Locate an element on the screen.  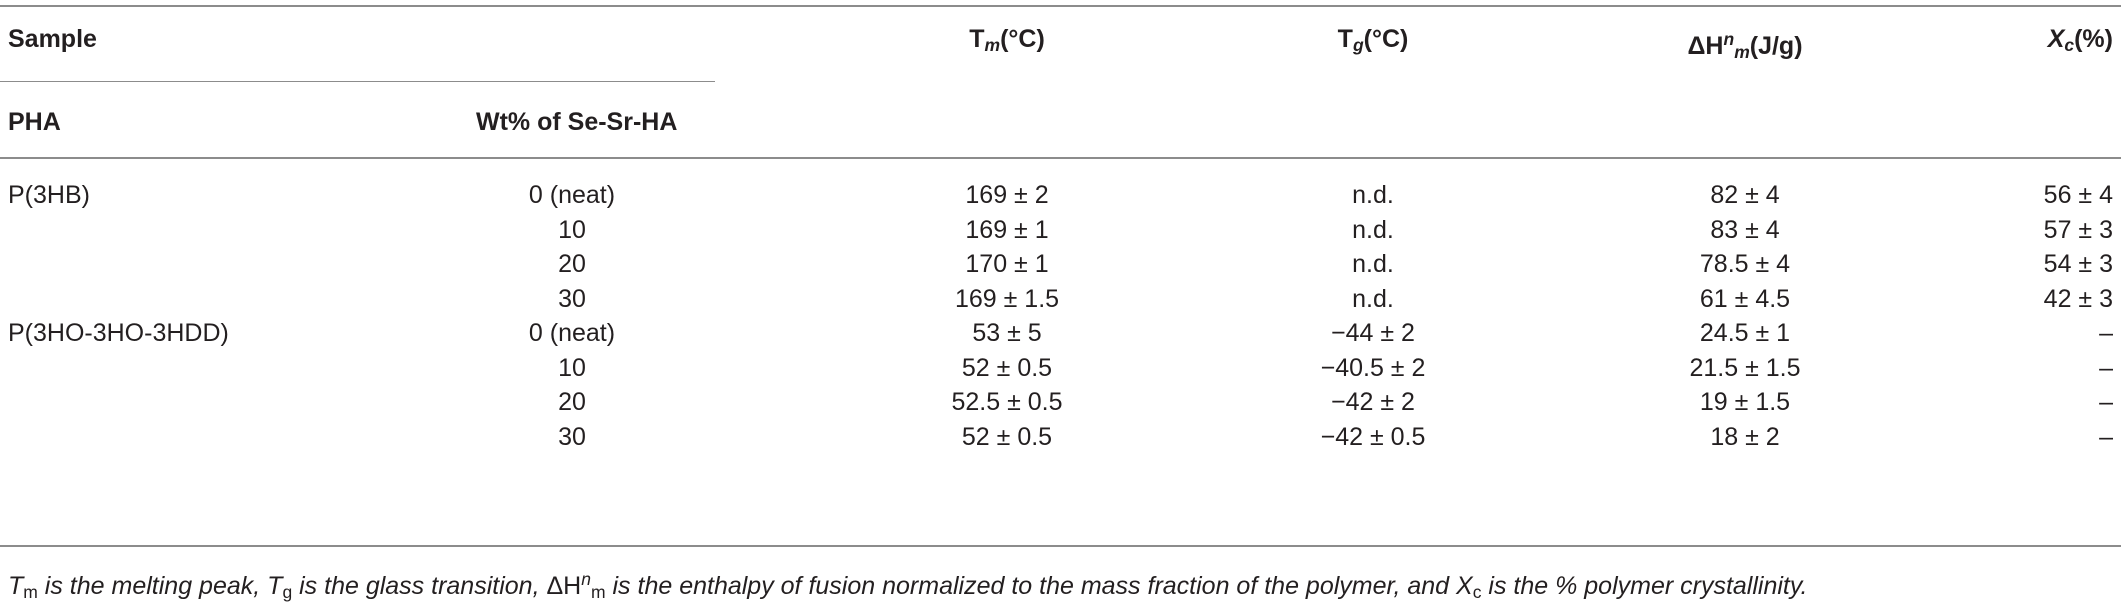
cell-tm: 170 ± 1 is located at coordinates (1007, 264).